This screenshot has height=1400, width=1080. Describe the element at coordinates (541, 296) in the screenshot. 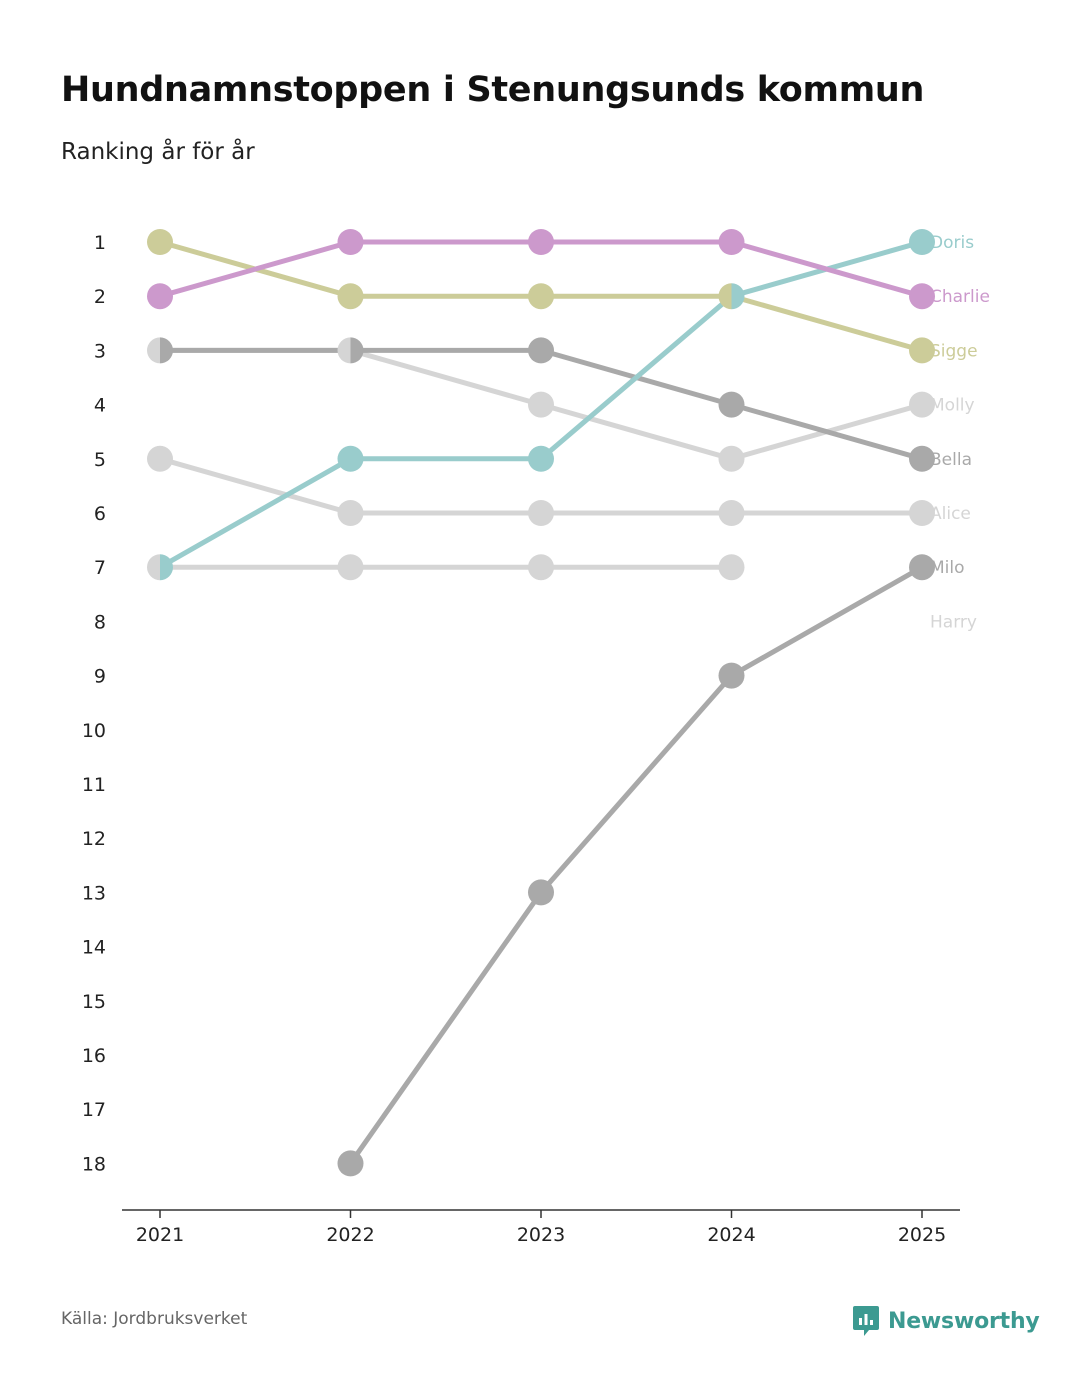

I see `marker-sigge-2023` at that location.